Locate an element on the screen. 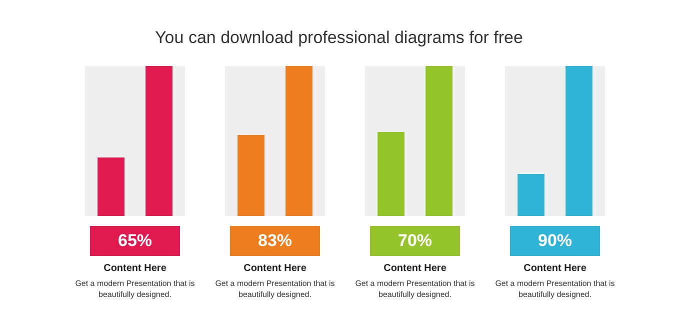 The image size is (678, 321). text: 83% is located at coordinates (275, 241).